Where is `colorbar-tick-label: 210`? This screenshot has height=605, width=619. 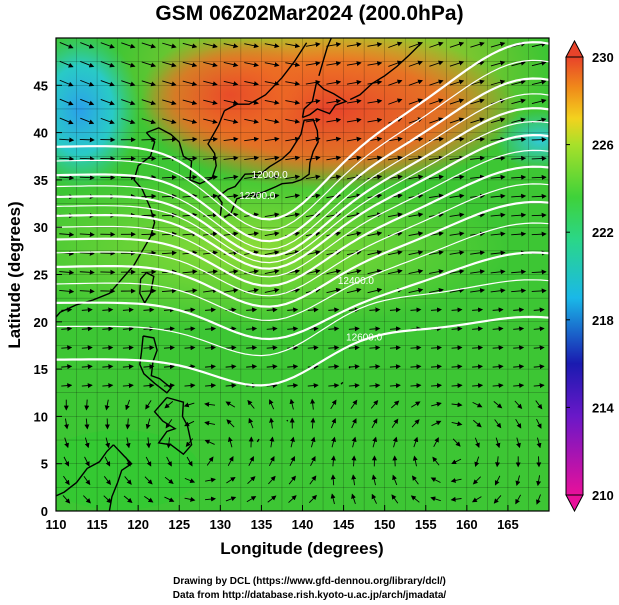
colorbar-tick-label: 210 is located at coordinates (603, 495).